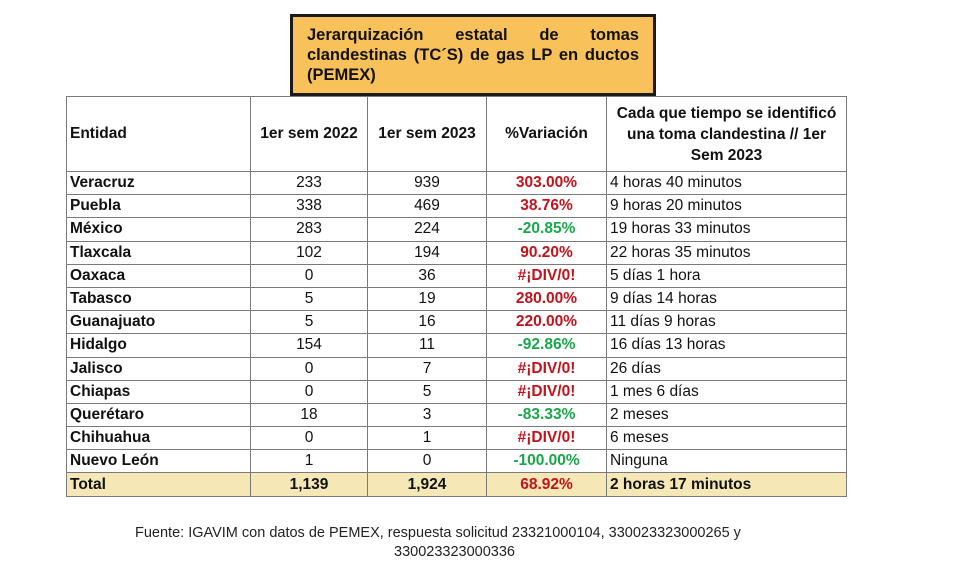  I want to click on table-row: Guanajuato 5 16 220.00% 11 días 9 horas, so click(456, 322).